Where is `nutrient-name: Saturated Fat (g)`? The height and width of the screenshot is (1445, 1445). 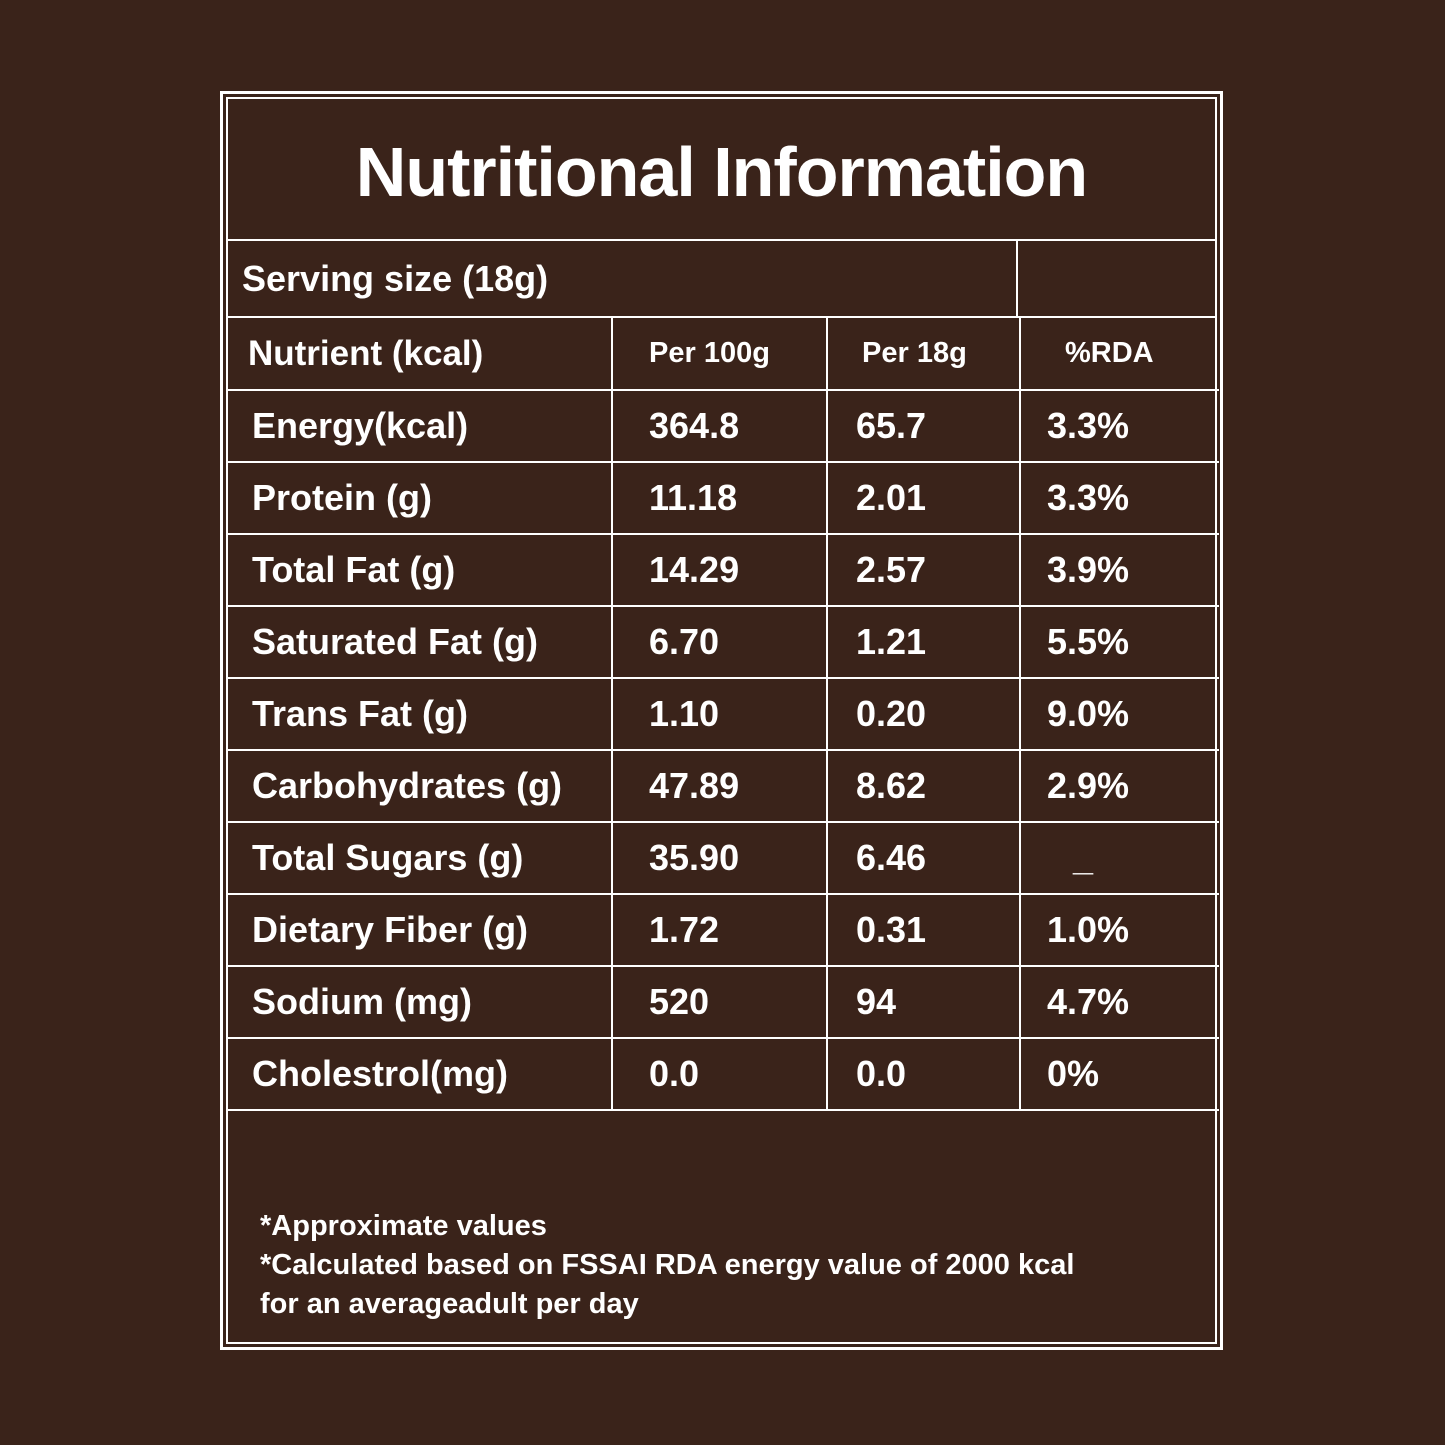
nutrient-name: Saturated Fat (g) is located at coordinates (420, 642).